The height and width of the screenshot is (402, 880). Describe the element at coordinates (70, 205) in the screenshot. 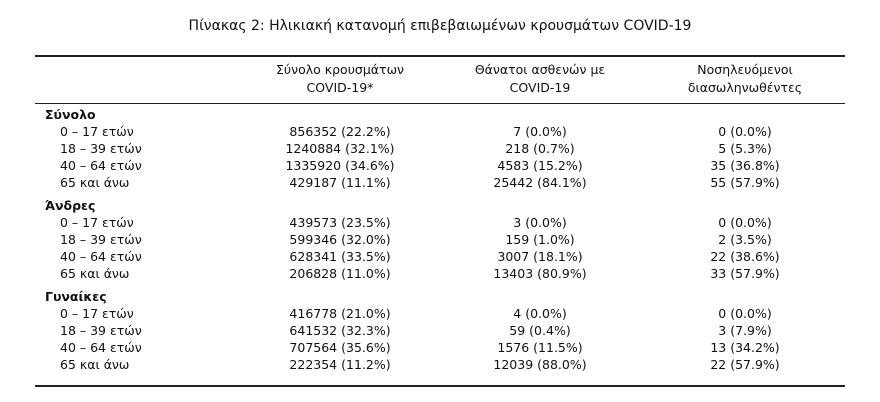

I see `section-label: Άνδρες` at that location.